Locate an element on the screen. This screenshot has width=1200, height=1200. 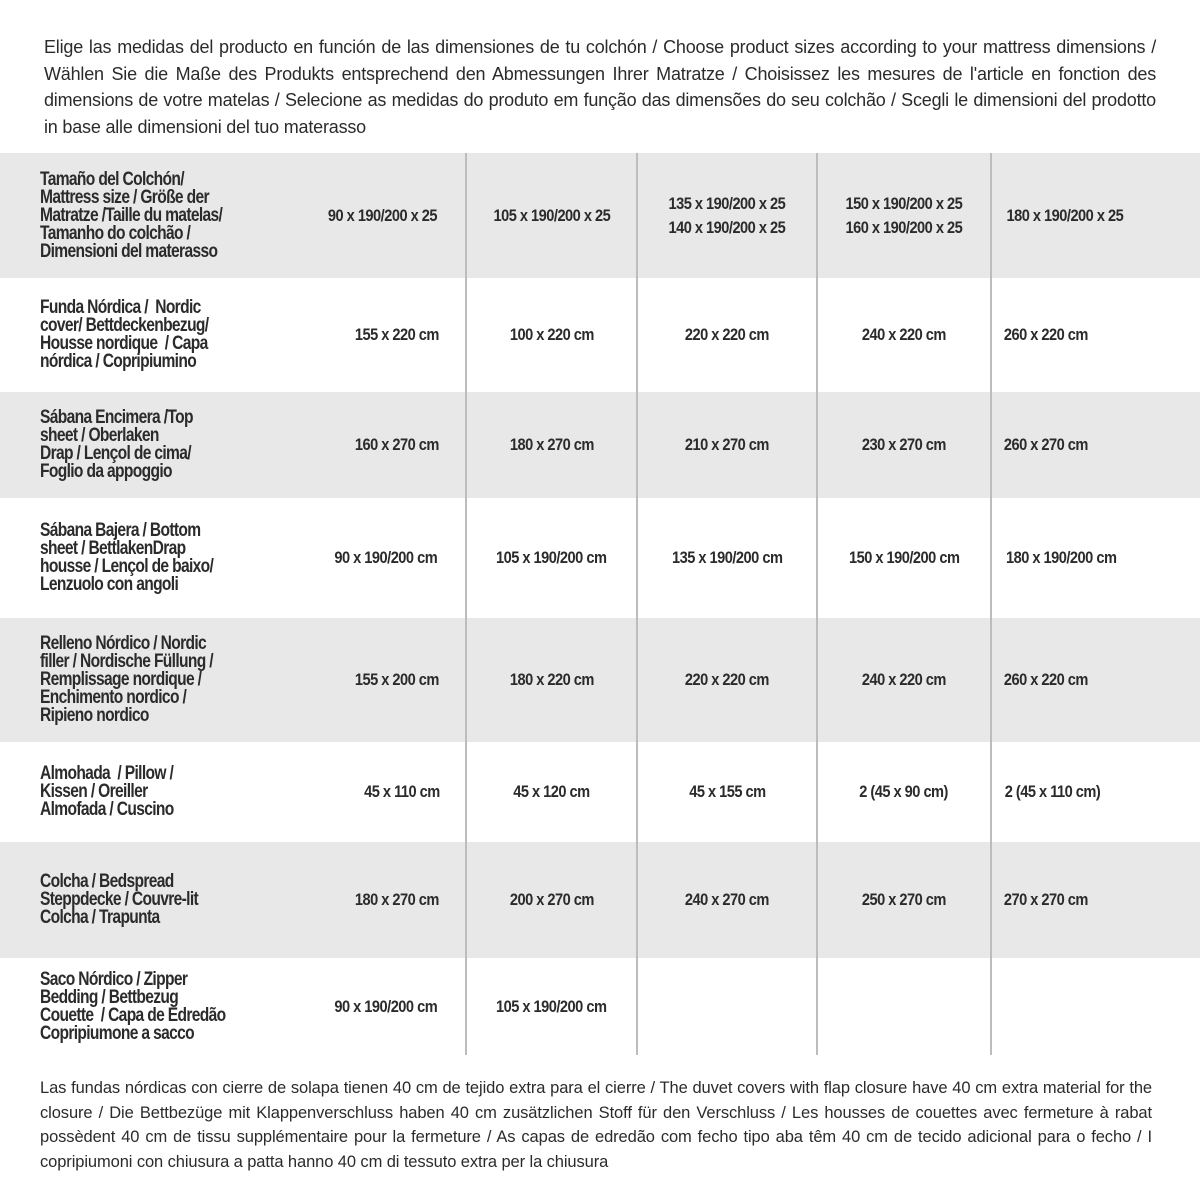
cell-value: 135 x 190/200 x 25 140 x 190/200 x 25 is located at coordinates (727, 215).